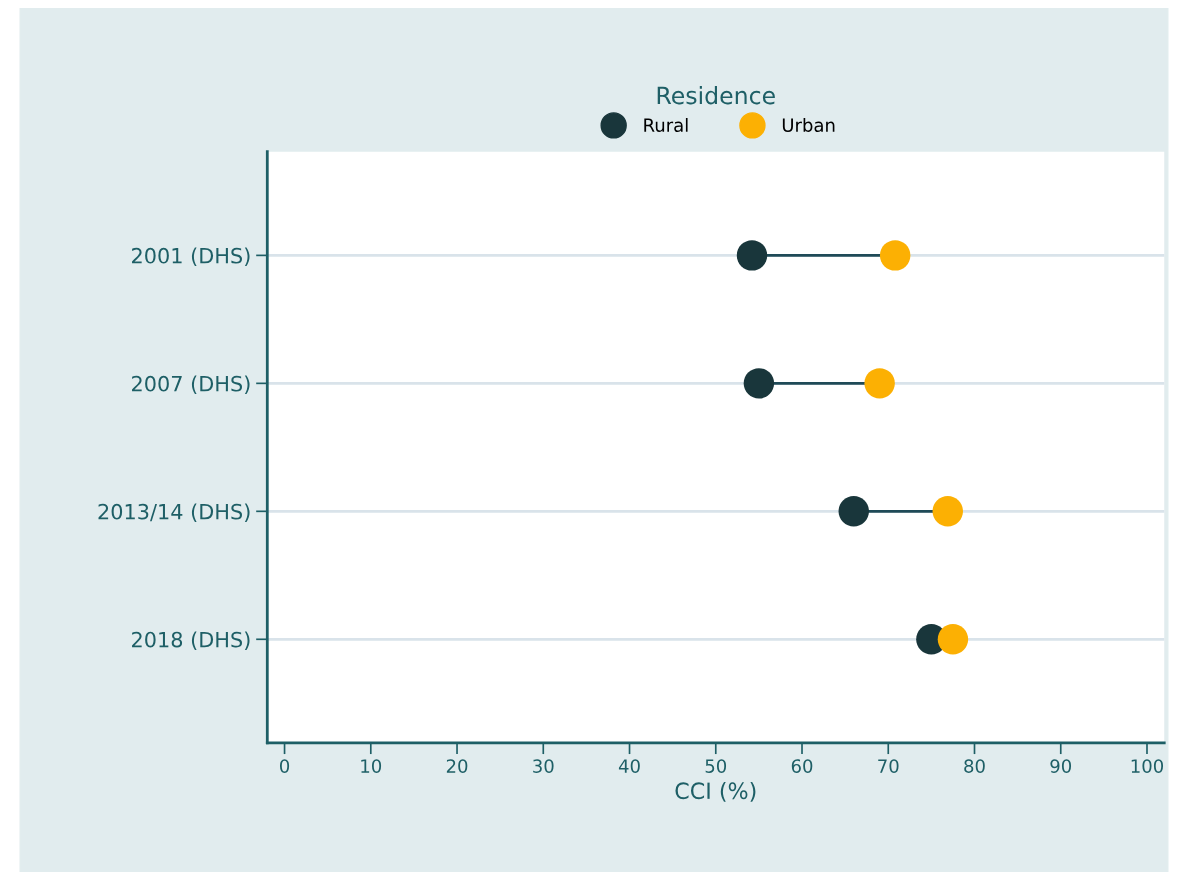 Image resolution: width=1188 pixels, height=872 pixels. Describe the element at coordinates (191, 257) in the screenshot. I see `y-tick-label: 2001 (DHS)` at that location.